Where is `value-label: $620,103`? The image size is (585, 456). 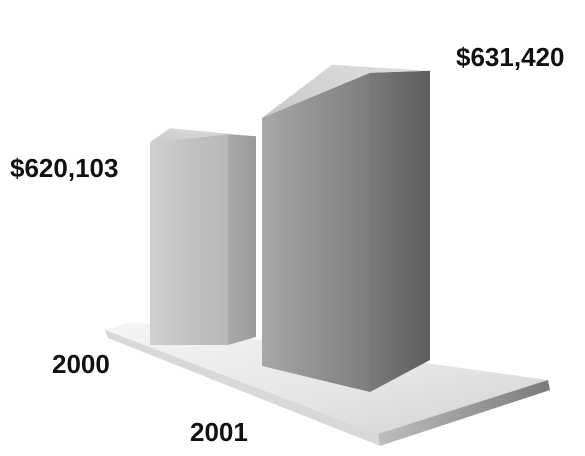 value-label: $620,103 is located at coordinates (64, 168).